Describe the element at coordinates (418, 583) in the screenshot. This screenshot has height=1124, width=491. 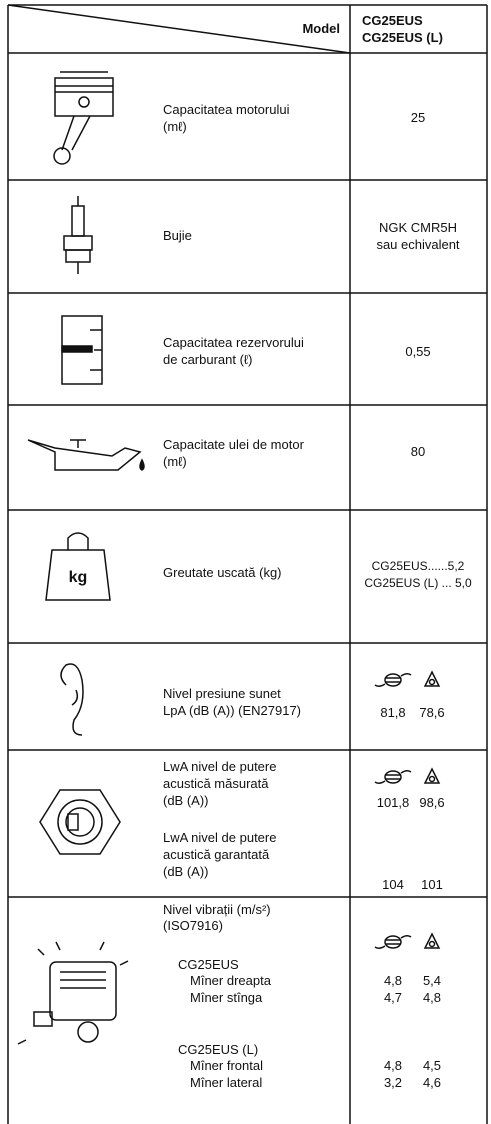
I see `row-value: CG25EUS (L) ... 5,0` at that location.